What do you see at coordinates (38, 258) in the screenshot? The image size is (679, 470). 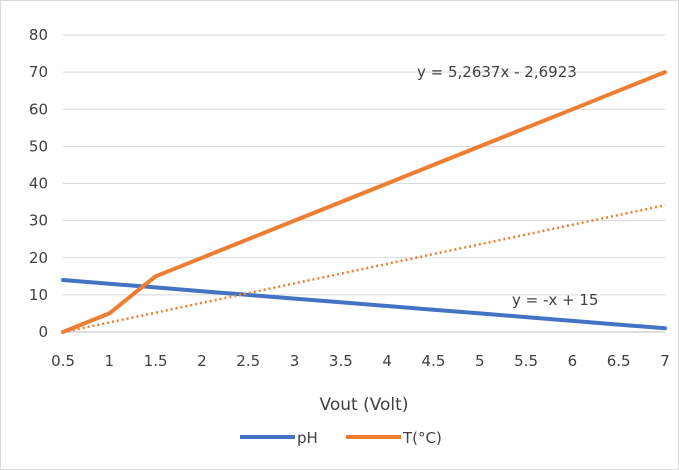 I see `y-tick-label: 20` at bounding box center [38, 258].